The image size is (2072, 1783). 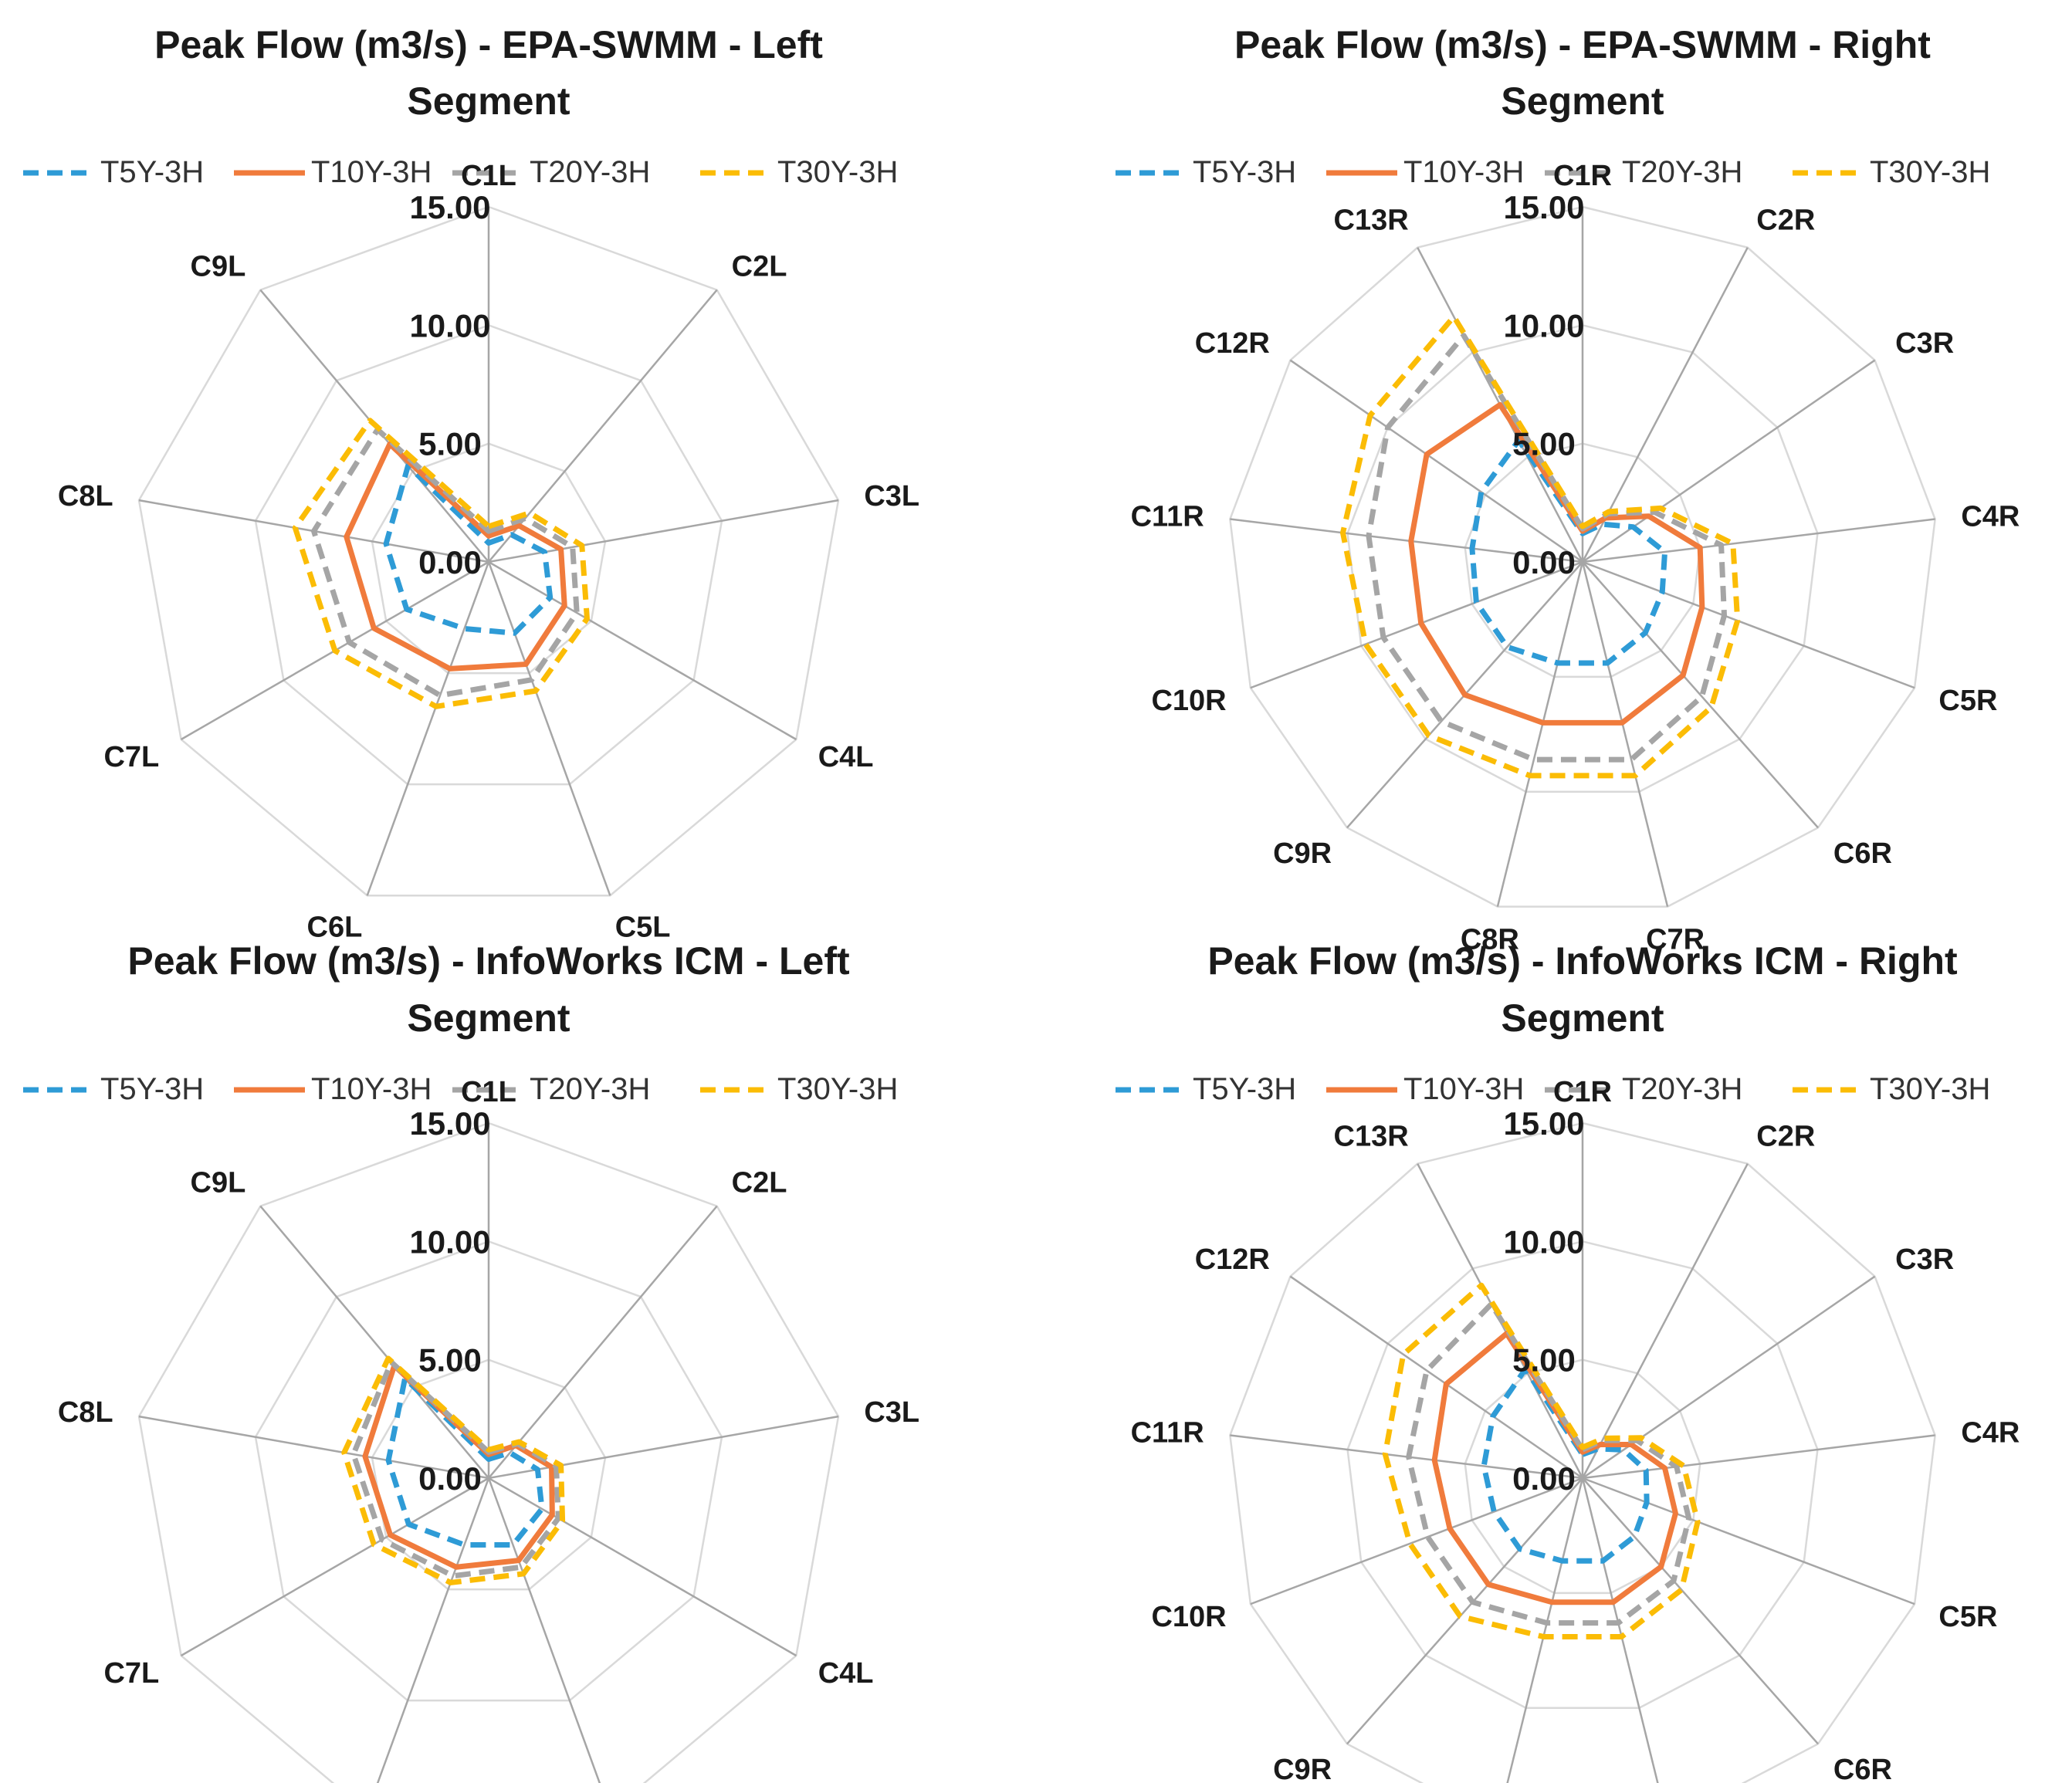 I want to click on category-label: C6L, so click(x=335, y=928).